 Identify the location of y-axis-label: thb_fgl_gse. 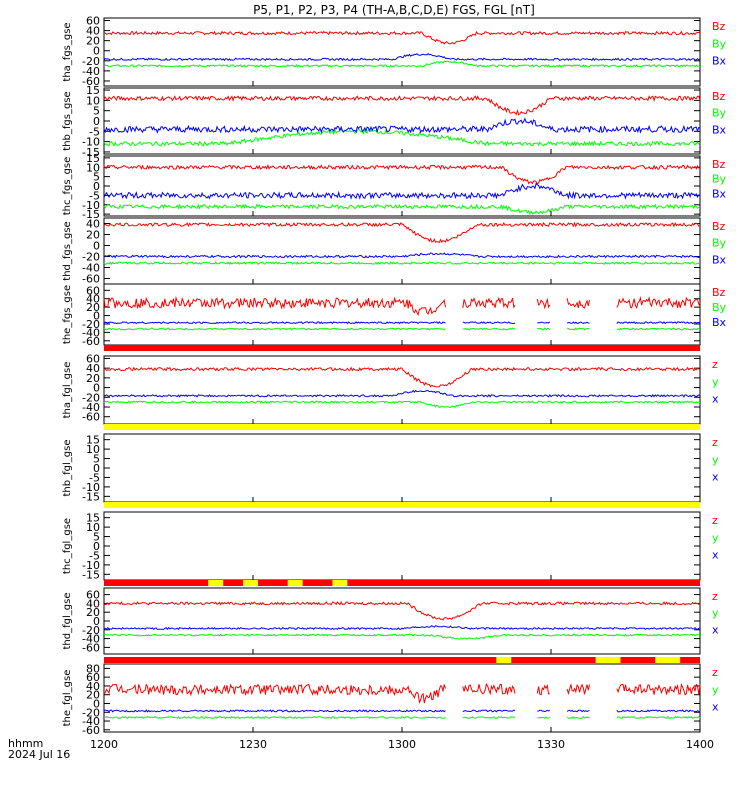
(67, 468).